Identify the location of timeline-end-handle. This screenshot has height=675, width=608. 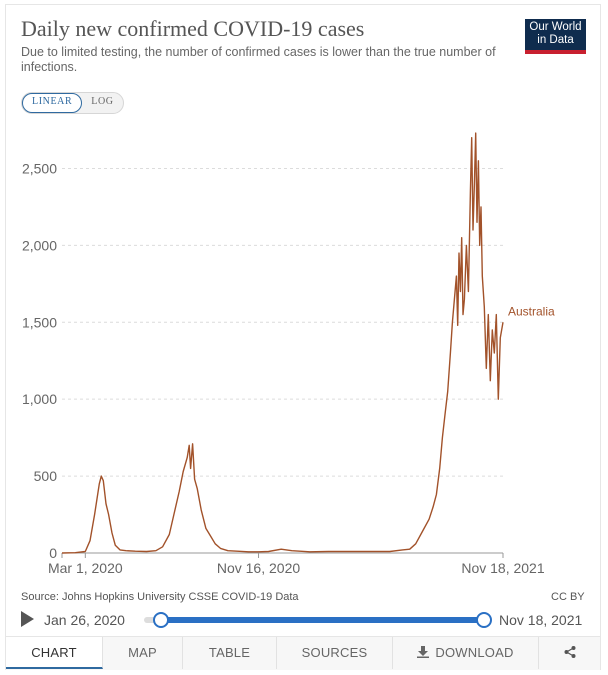
(484, 620).